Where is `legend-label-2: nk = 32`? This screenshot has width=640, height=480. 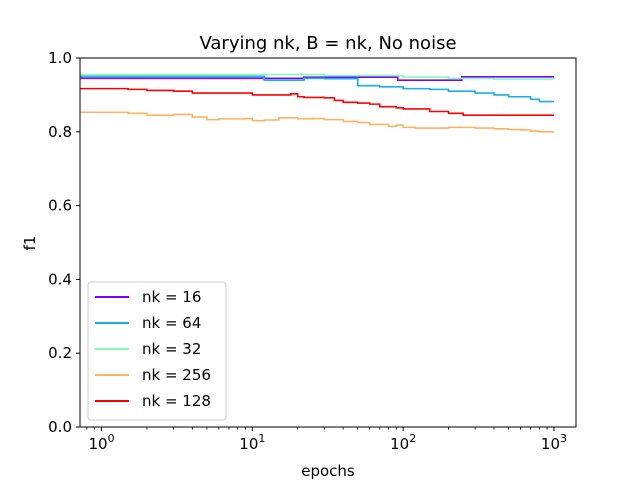 legend-label-2: nk = 32 is located at coordinates (171, 349).